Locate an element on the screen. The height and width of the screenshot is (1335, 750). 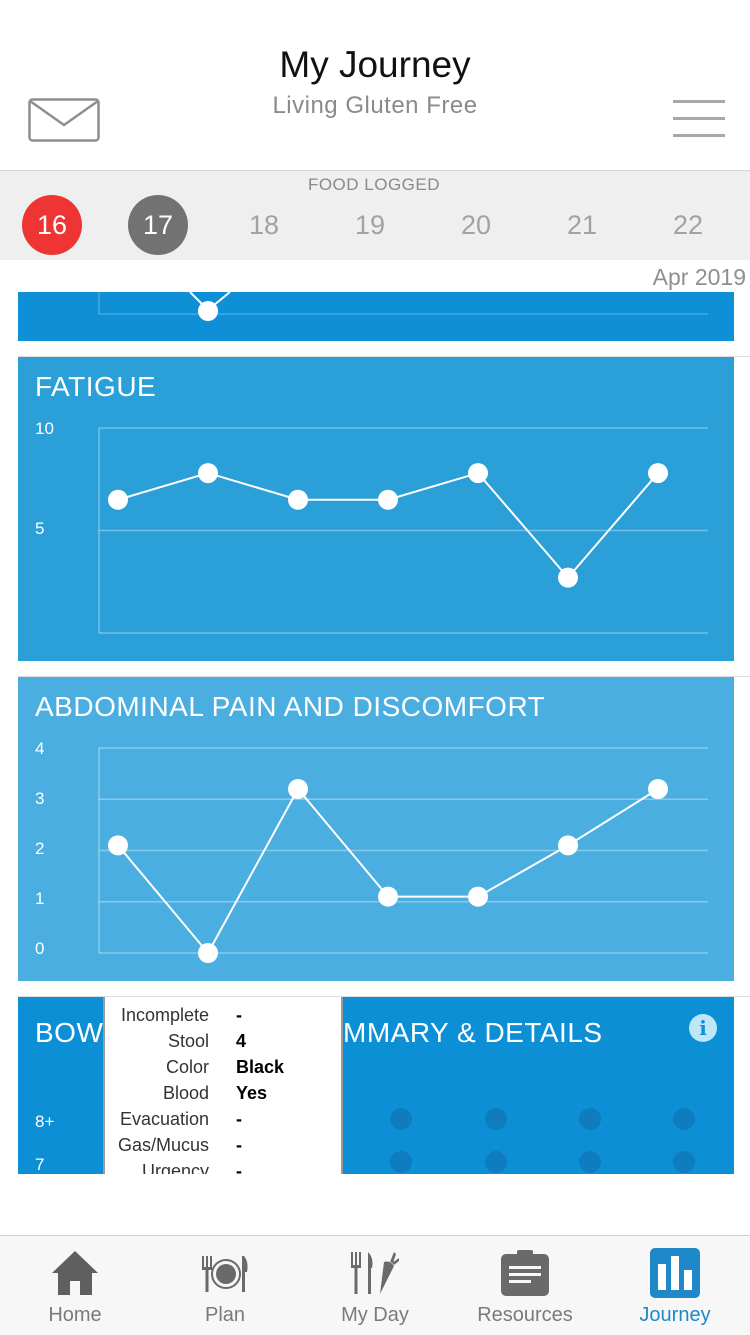
utensils-carrot-icon is located at coordinates (375, 1273).